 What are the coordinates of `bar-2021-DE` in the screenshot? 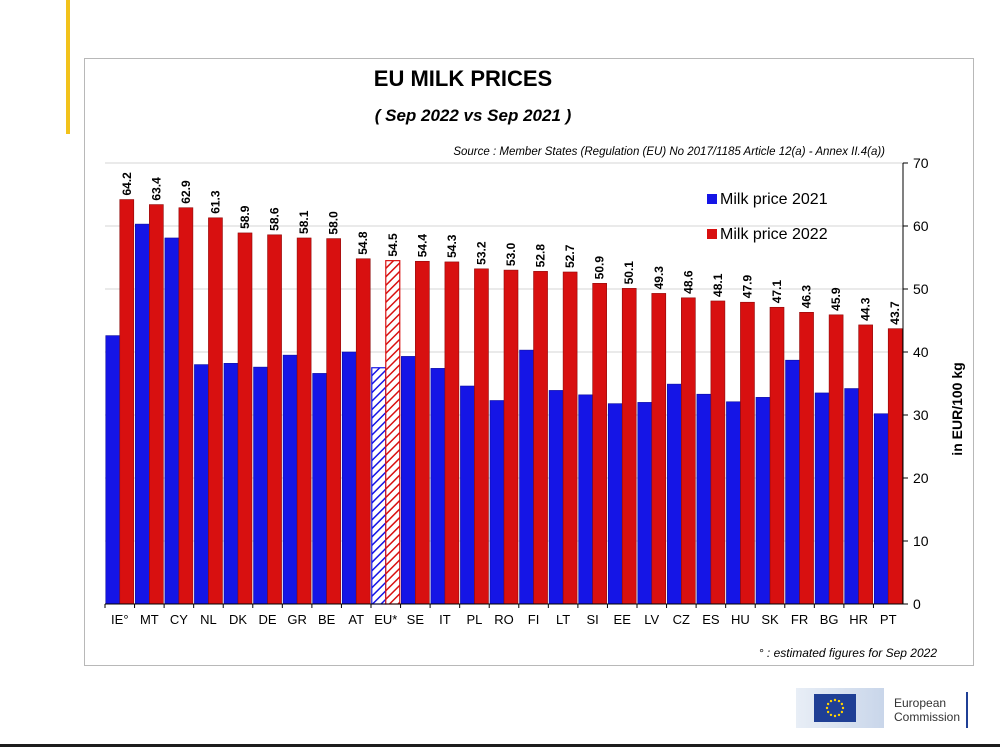 It's located at (260, 485).